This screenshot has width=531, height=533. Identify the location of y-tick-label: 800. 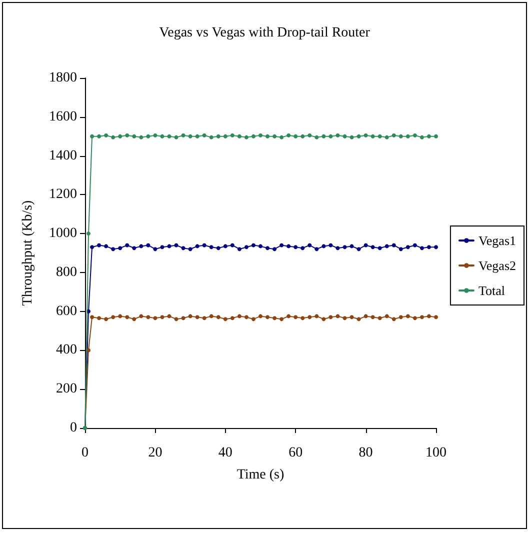
(66, 272).